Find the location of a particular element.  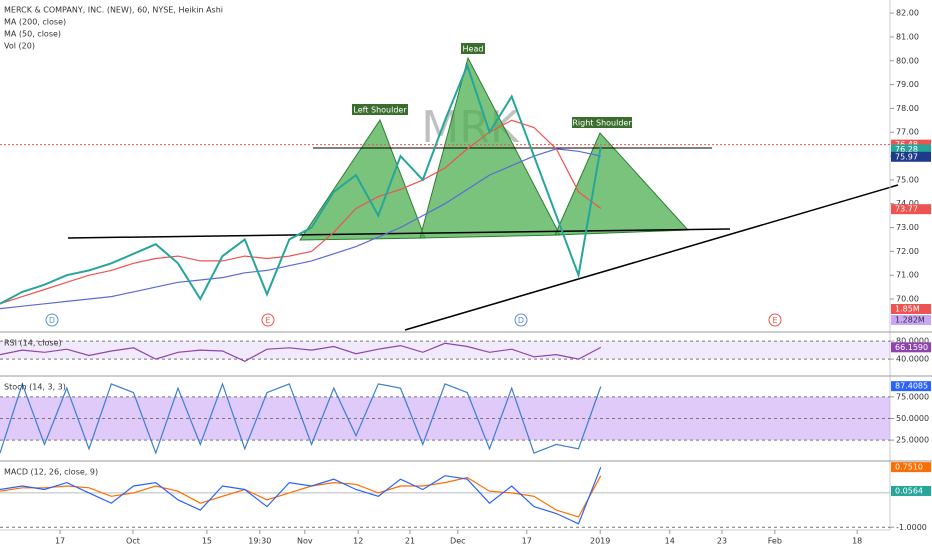

y-tick-label: 70.00 is located at coordinates (907, 299).